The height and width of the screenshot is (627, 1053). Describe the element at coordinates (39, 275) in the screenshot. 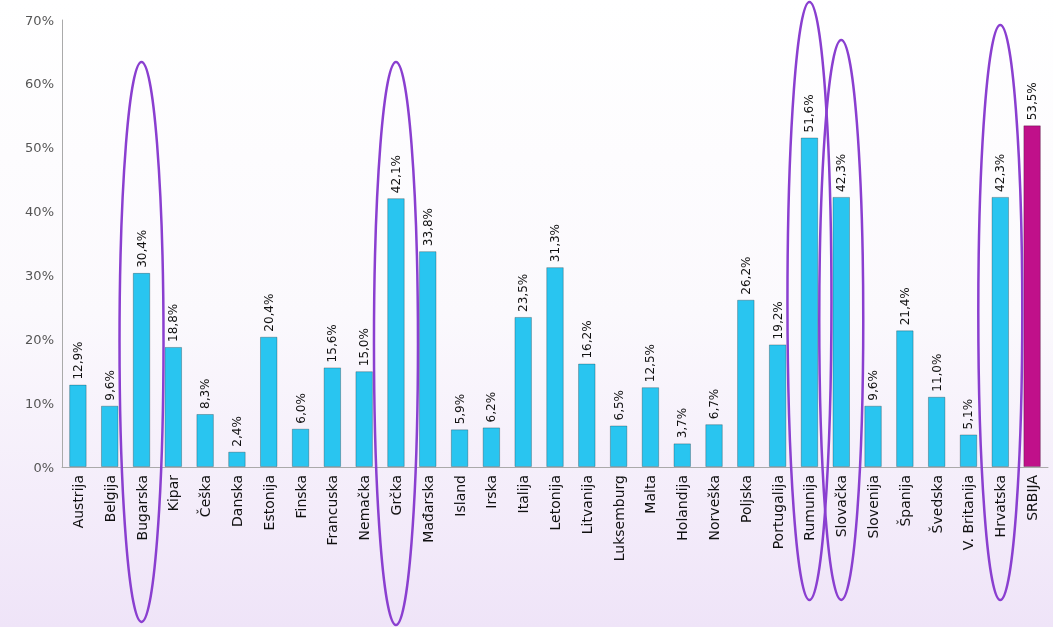

I see `y-tick-label: 30%` at that location.